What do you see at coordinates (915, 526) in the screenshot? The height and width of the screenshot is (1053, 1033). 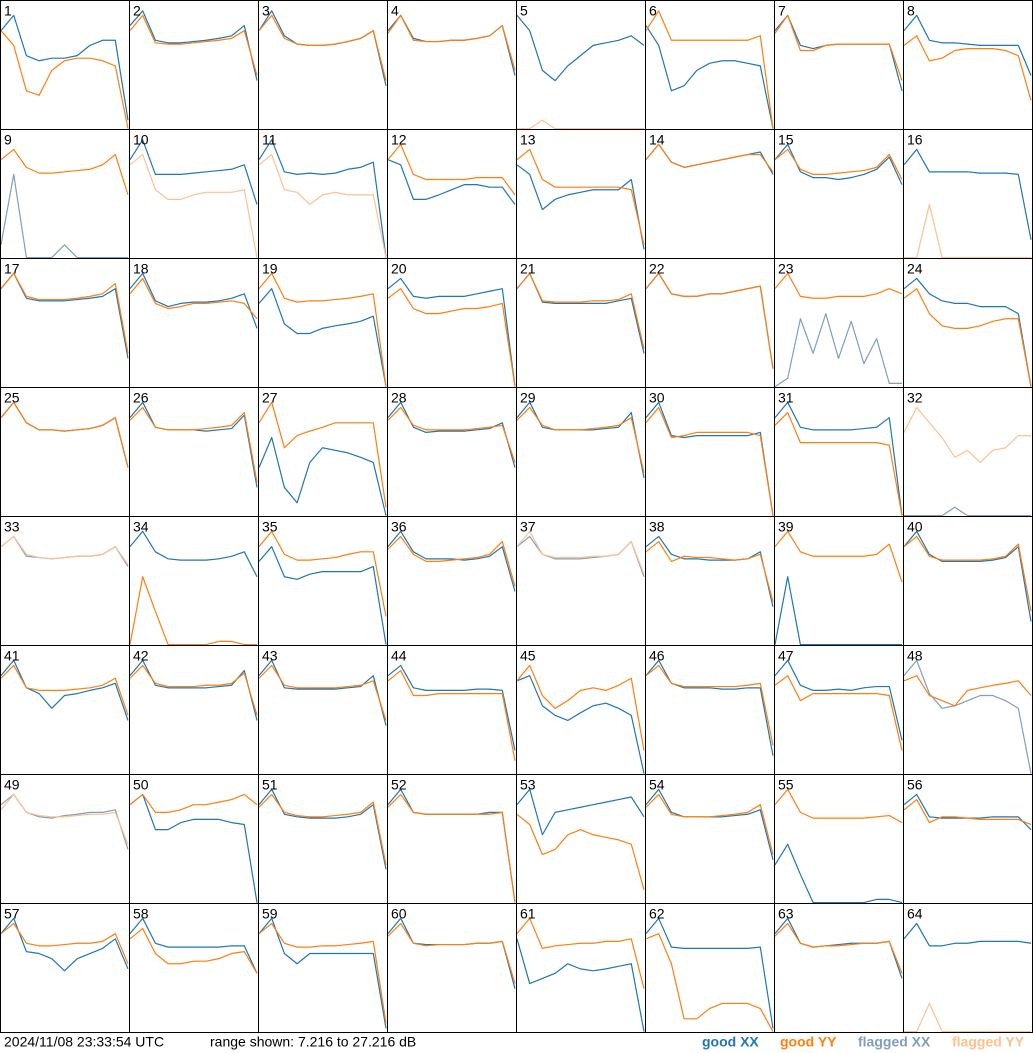 I see `panel-label: 40` at bounding box center [915, 526].